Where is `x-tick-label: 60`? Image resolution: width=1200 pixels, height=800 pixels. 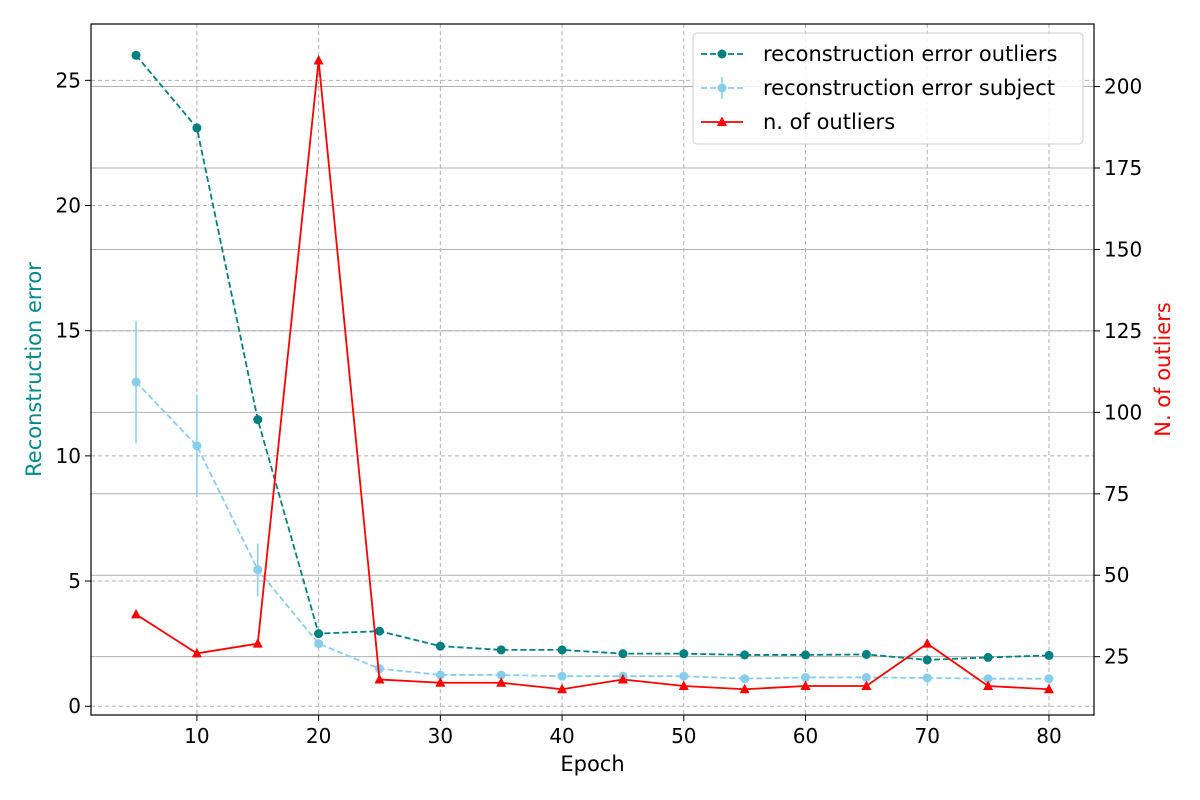 x-tick-label: 60 is located at coordinates (805, 736).